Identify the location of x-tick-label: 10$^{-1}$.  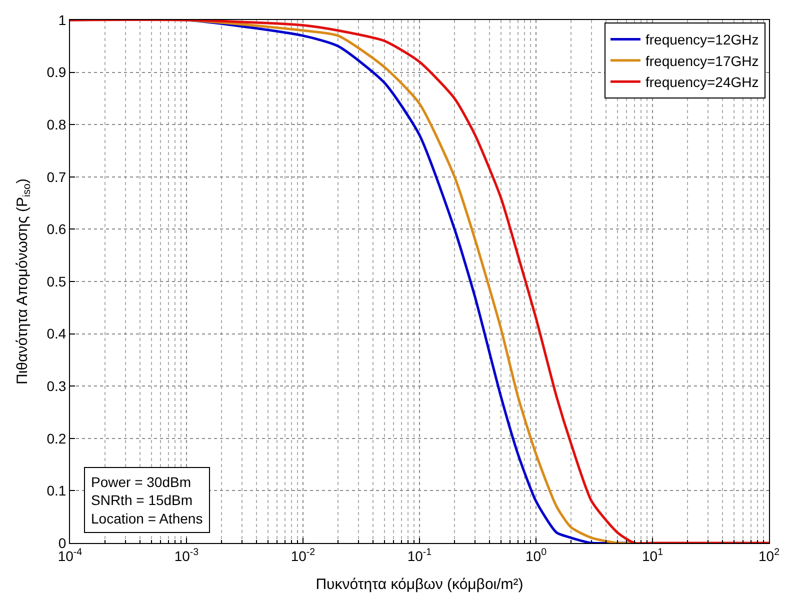
(419, 555).